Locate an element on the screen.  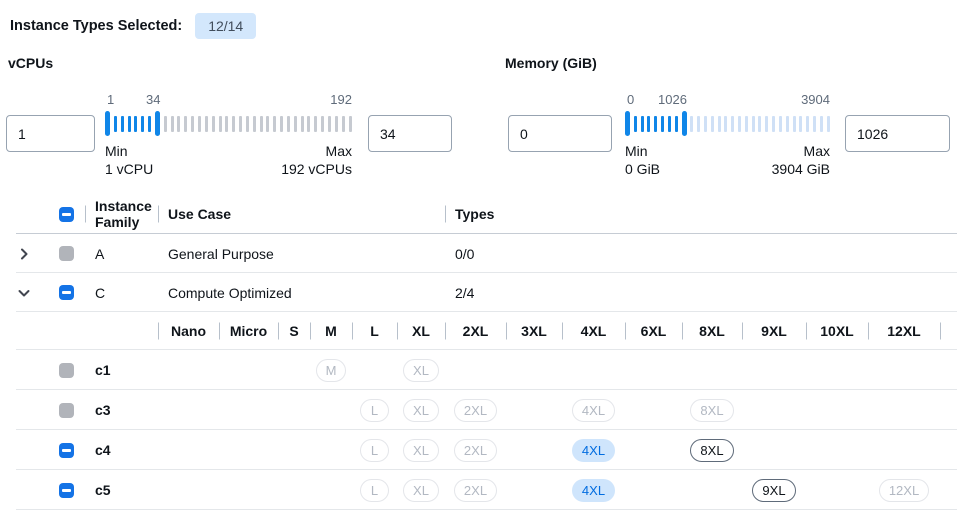
instance-row: c5 L XL 2XL 4XL 9XL 12XL is located at coordinates (478, 490).